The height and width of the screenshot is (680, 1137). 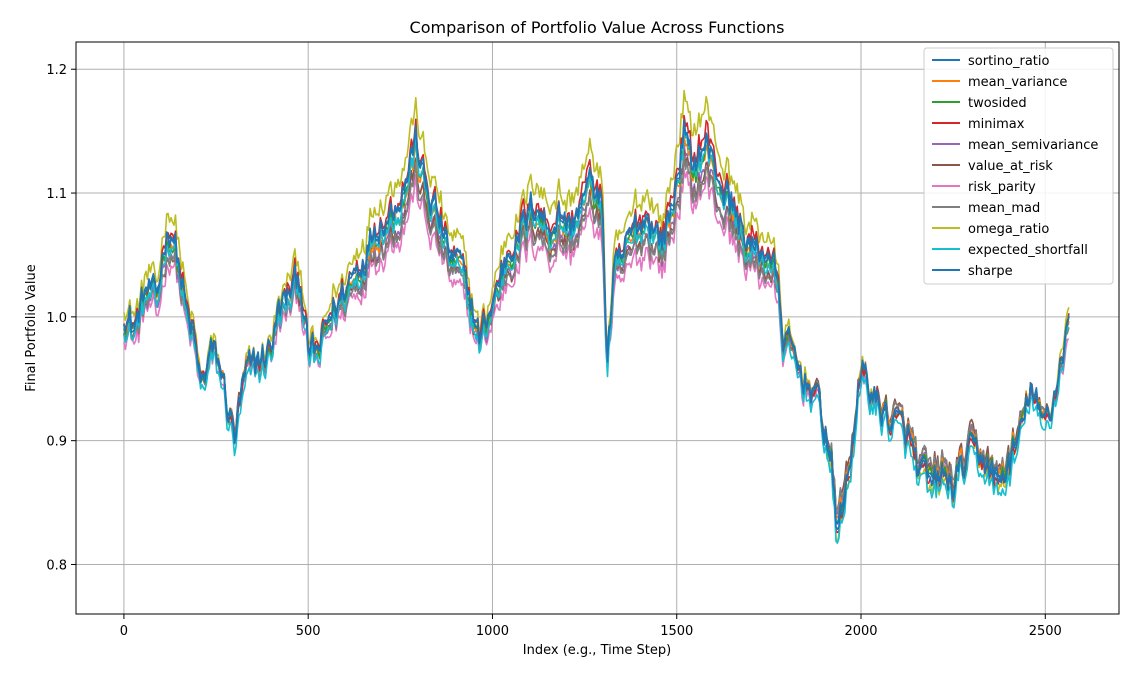 I want to click on legend-label-sortino-ratio: sortino_ratio, so click(x=1008, y=61).